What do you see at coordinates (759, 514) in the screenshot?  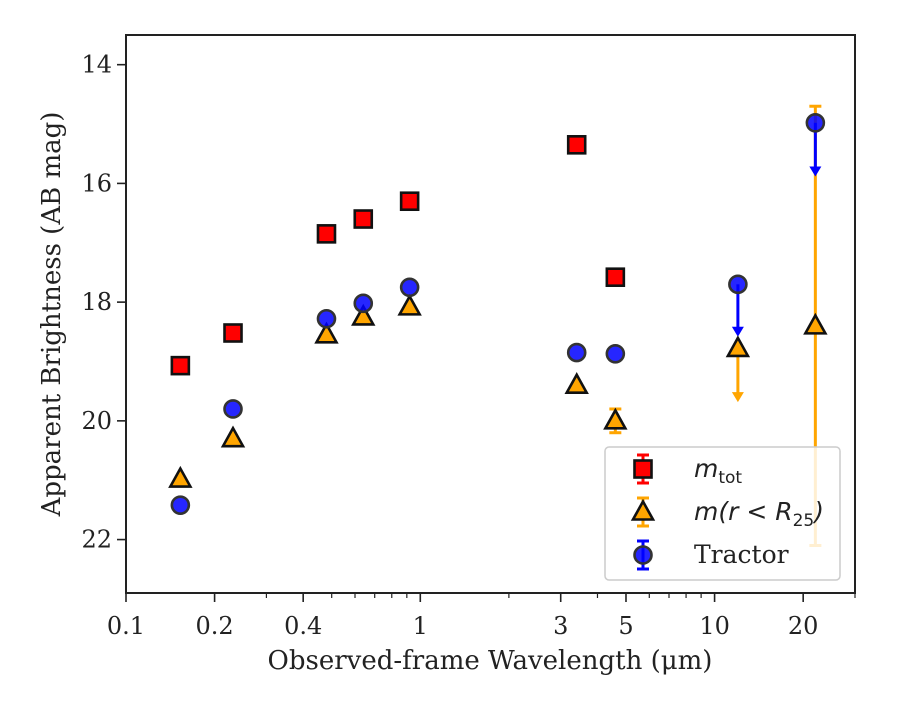 I see `legend-label: m(r < R25)` at bounding box center [759, 514].